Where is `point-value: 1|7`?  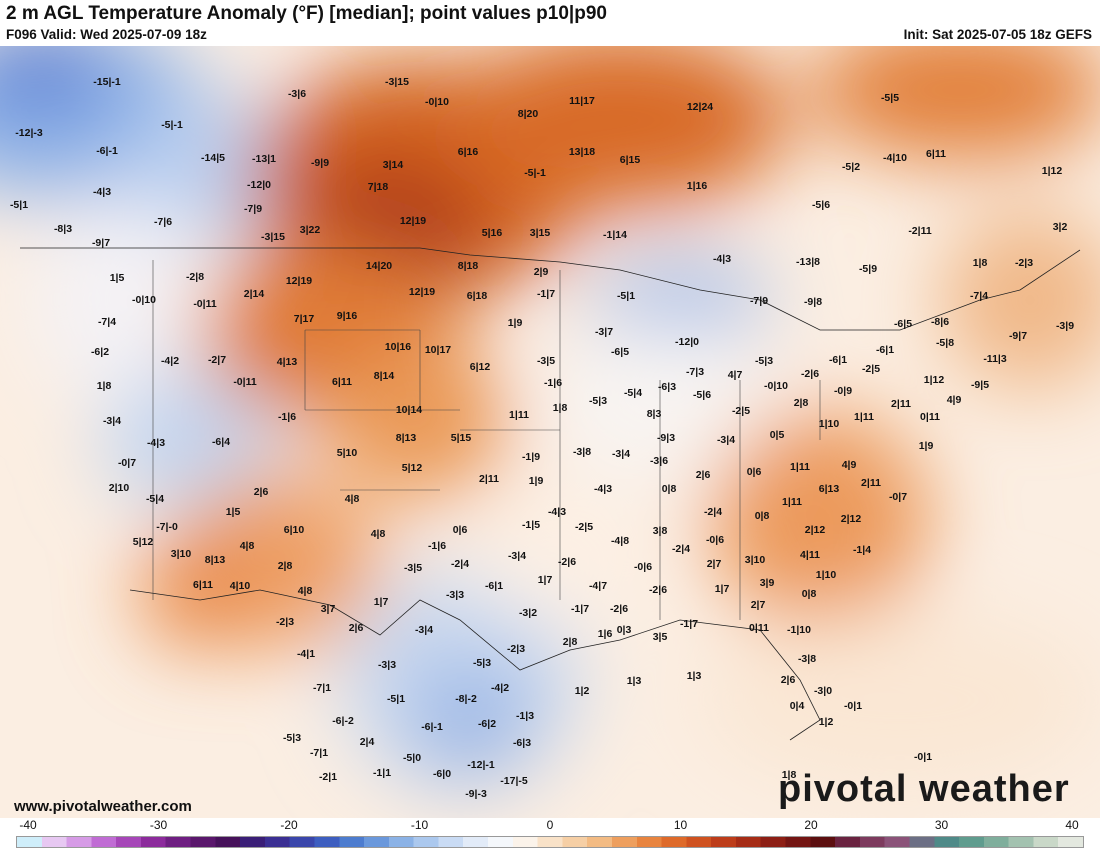 point-value: 1|7 is located at coordinates (722, 589).